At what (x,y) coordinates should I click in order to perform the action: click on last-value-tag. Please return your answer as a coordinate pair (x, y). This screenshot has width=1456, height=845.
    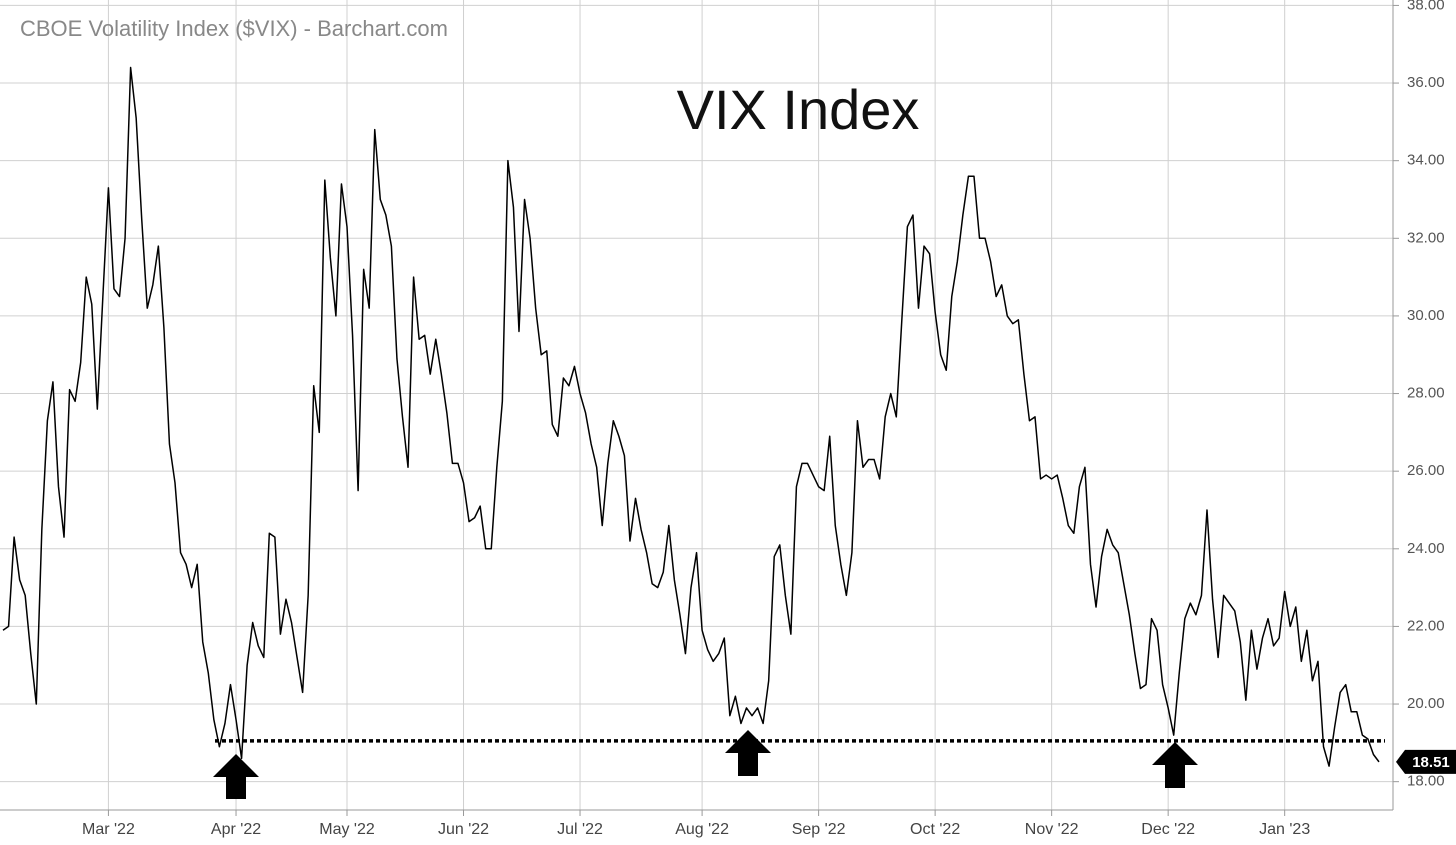
    Looking at the image, I should click on (1426, 761).